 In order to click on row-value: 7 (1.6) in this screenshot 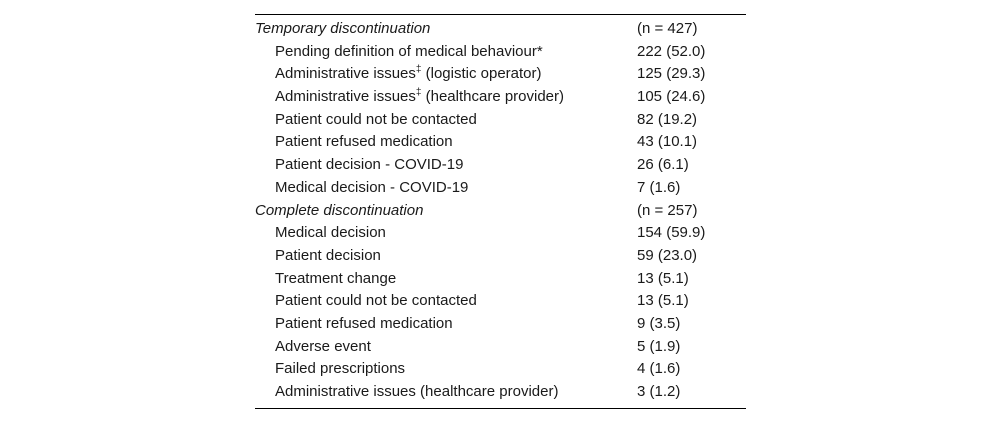, I will do `click(659, 187)`.